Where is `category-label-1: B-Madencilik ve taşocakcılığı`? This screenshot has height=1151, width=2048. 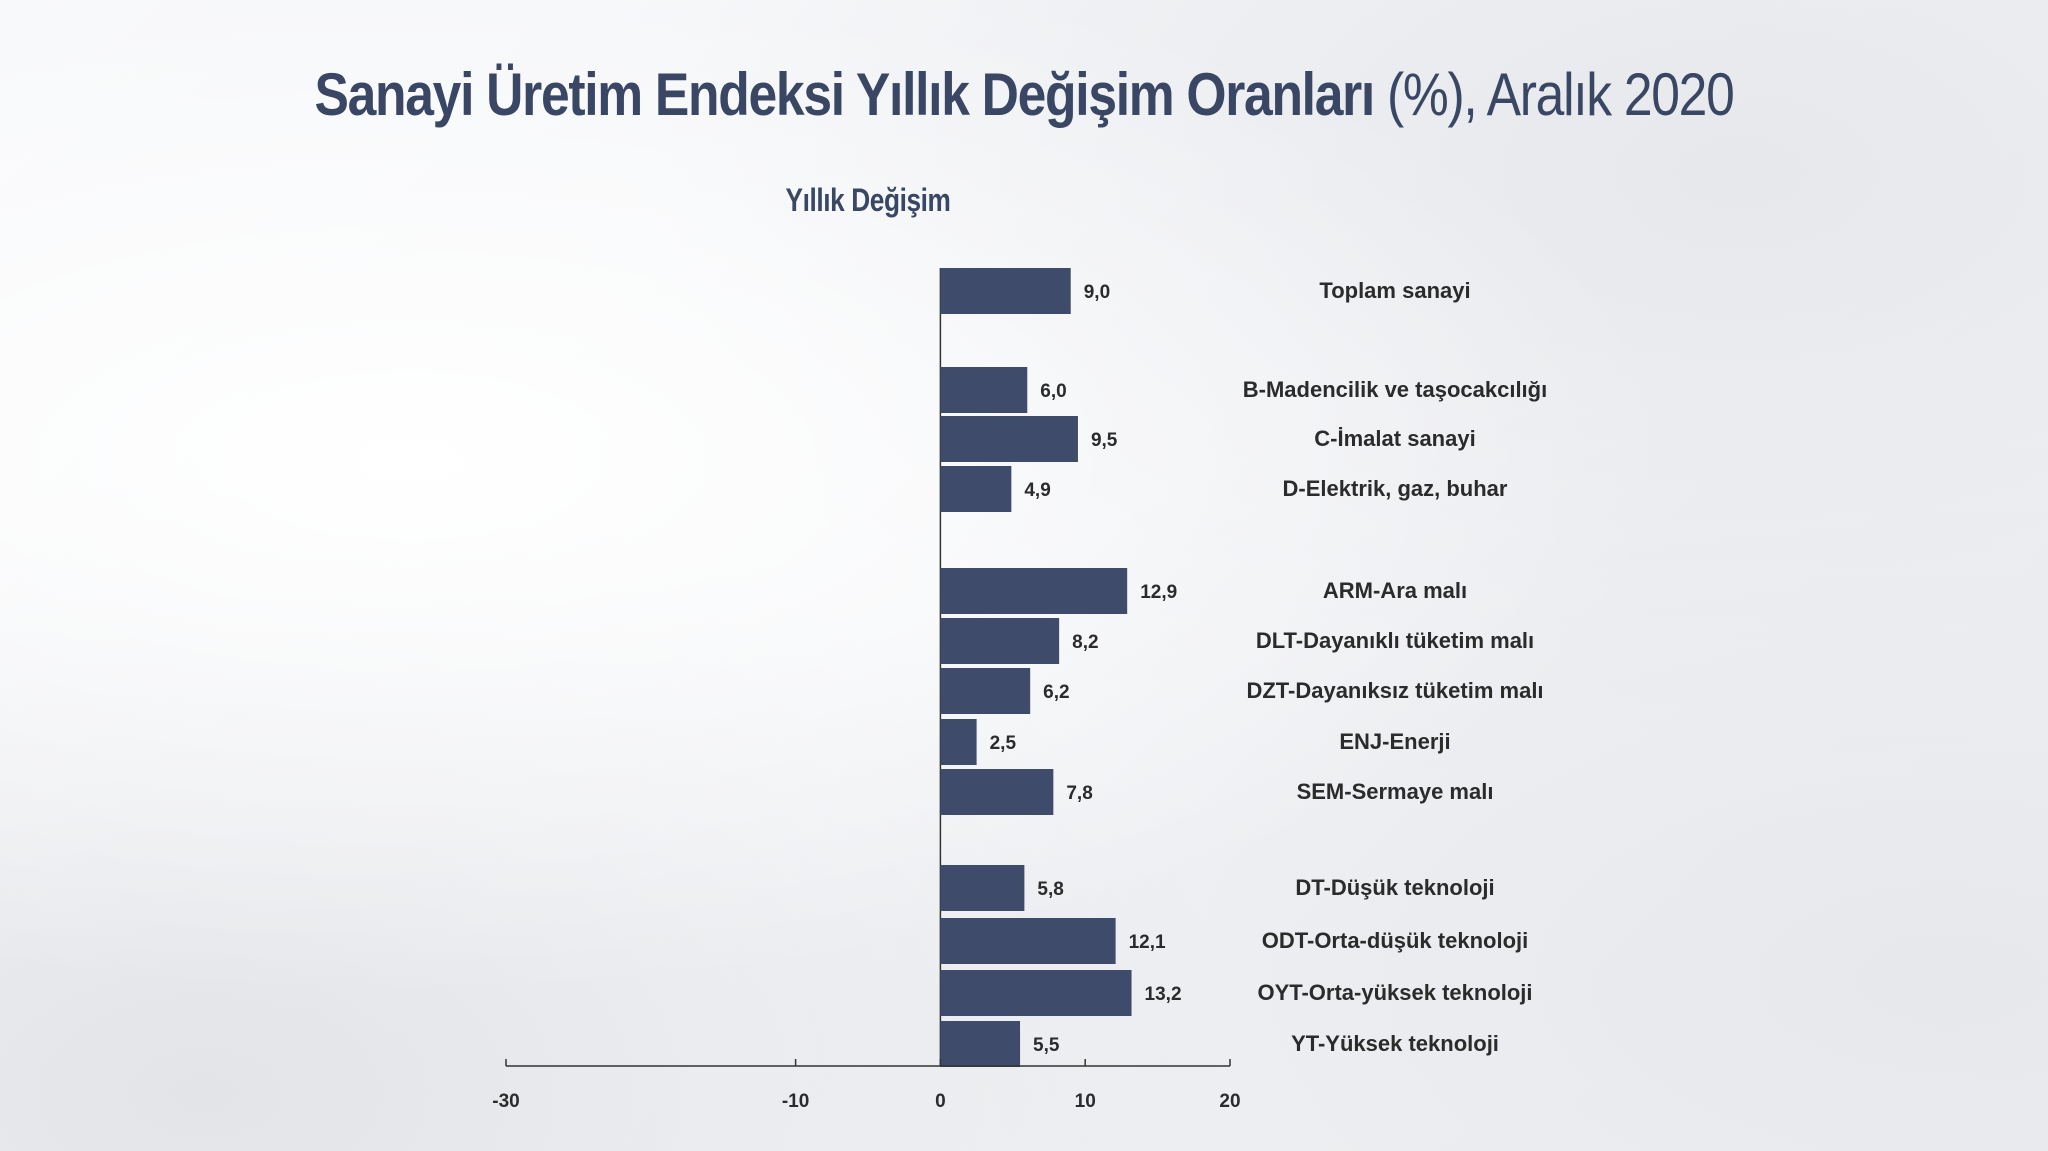 category-label-1: B-Madencilik ve taşocakcılığı is located at coordinates (1395, 389).